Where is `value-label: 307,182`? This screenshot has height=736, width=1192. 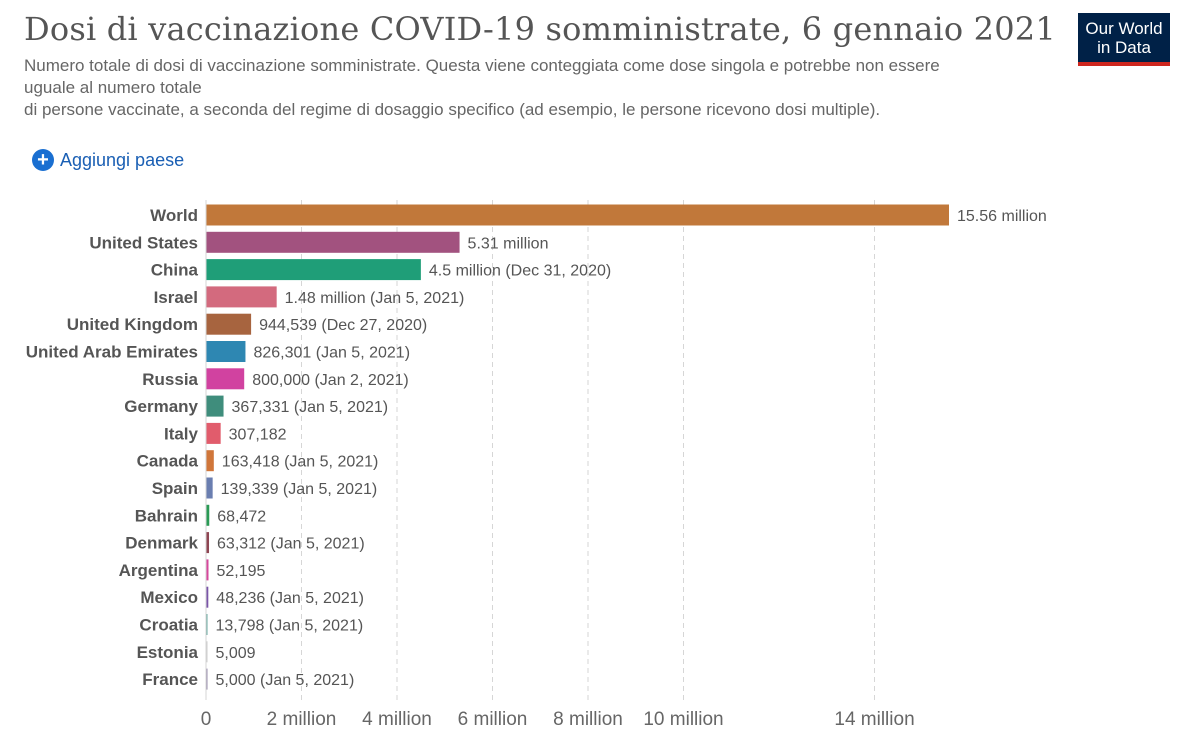 value-label: 307,182 is located at coordinates (258, 434).